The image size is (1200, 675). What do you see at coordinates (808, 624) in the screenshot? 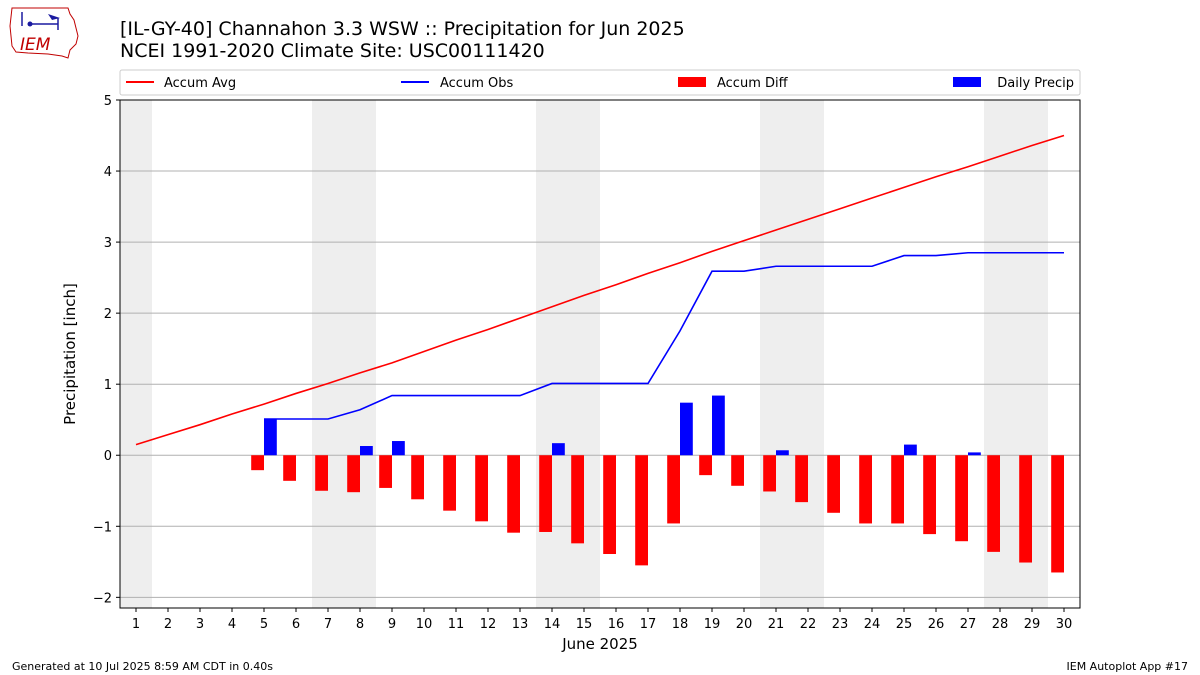
I see `x-tick-label: 22` at bounding box center [808, 624].